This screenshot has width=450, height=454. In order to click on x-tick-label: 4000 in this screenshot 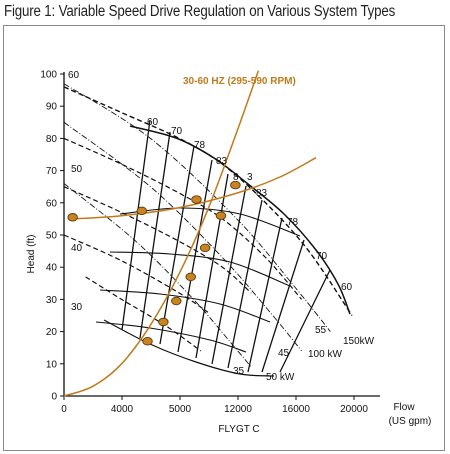, I will do `click(122, 409)`.